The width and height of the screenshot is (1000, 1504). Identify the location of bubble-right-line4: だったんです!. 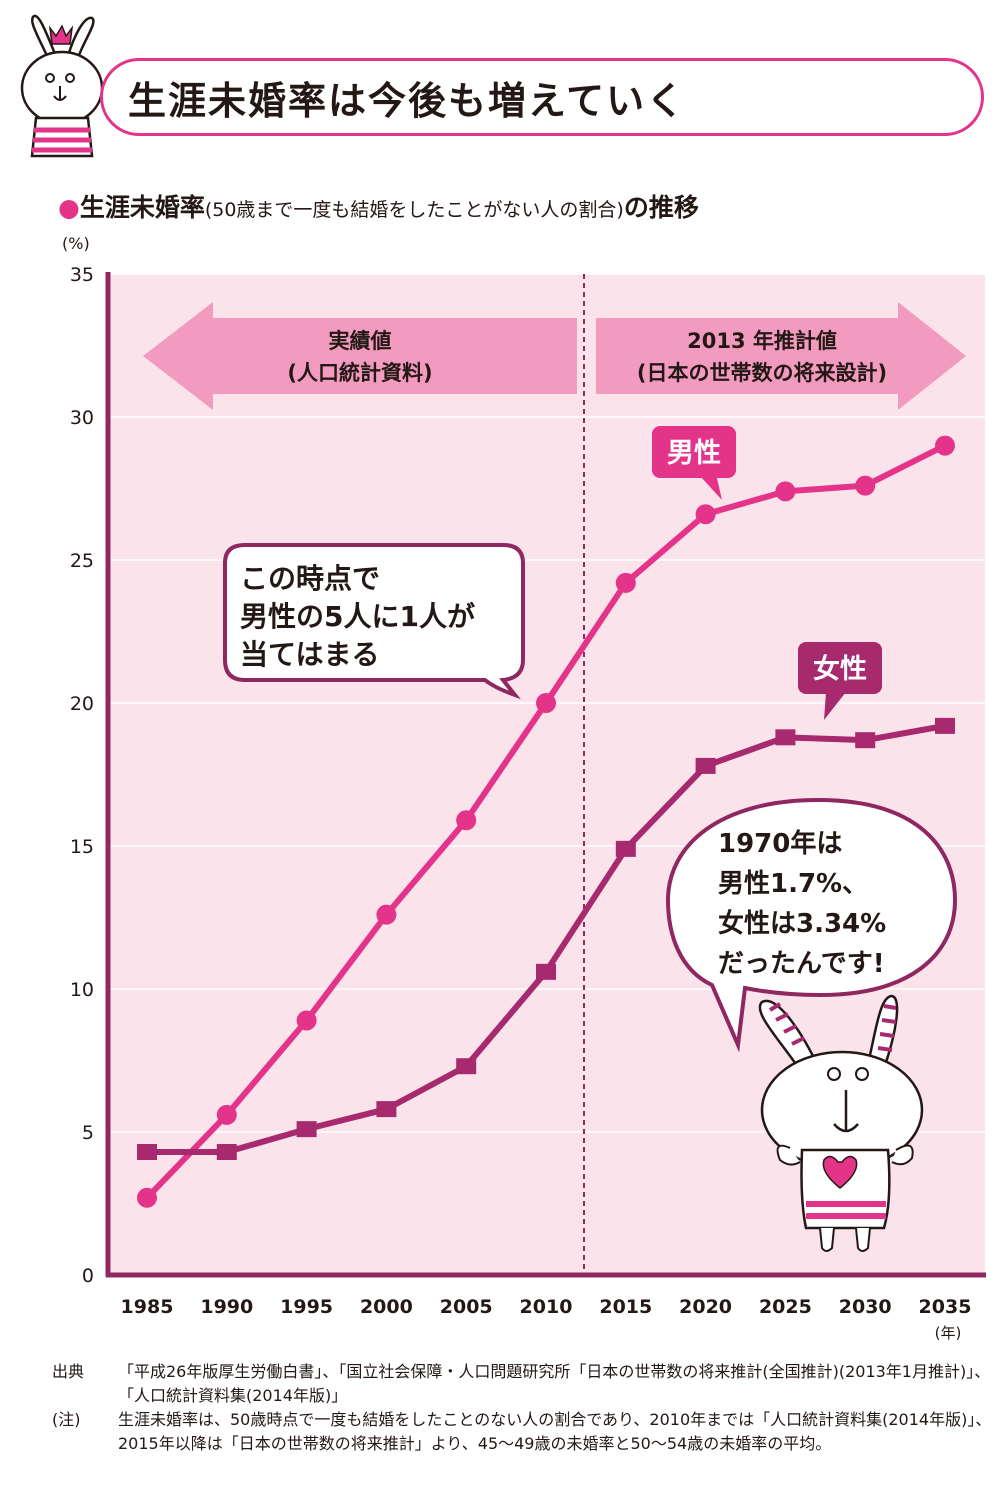
(801, 964).